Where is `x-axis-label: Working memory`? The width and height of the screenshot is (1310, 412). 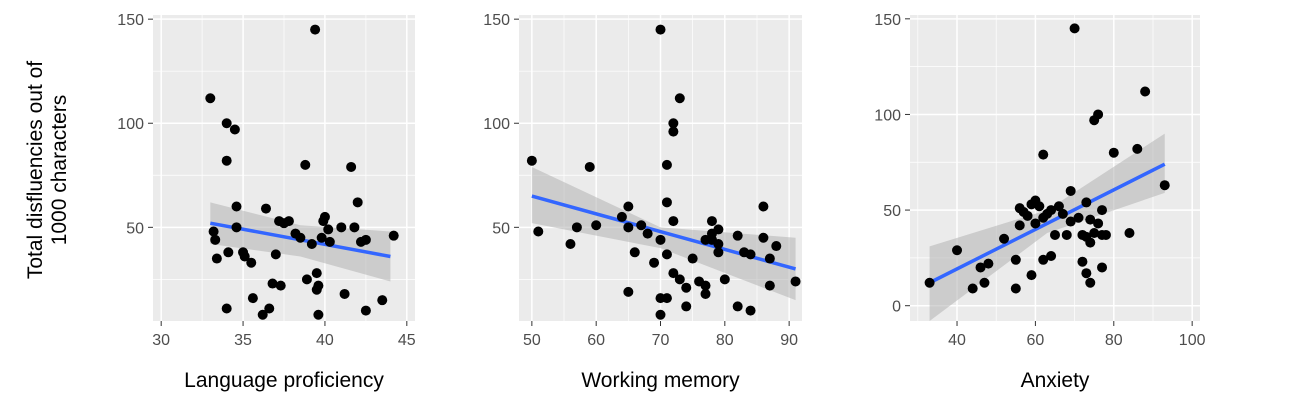
x-axis-label: Working memory is located at coordinates (660, 380).